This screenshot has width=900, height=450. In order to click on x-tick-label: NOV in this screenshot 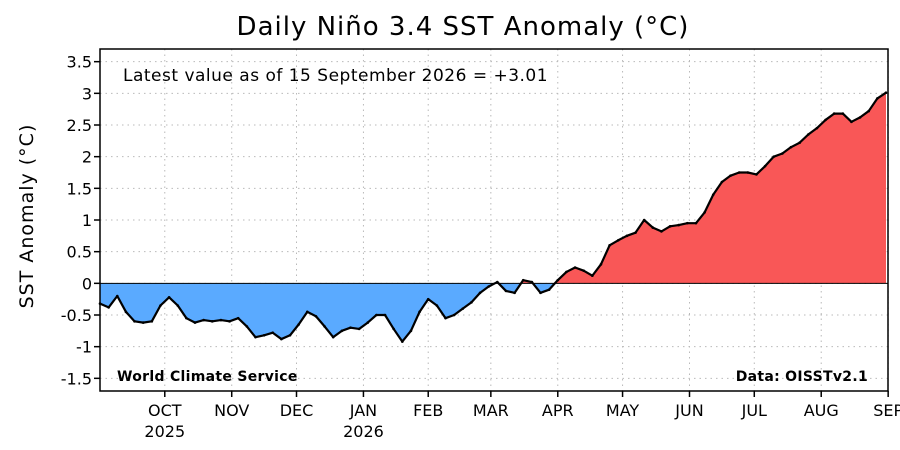, I will do `click(231, 410)`.